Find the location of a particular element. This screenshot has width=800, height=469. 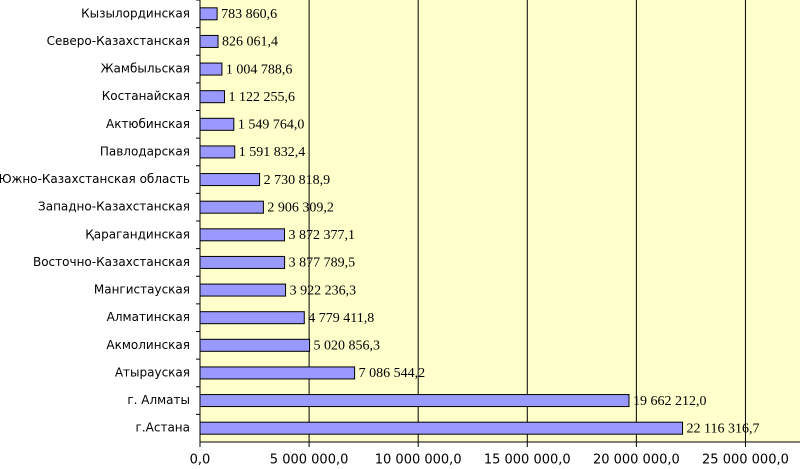

value-label: 3 922 236,3 is located at coordinates (323, 290).